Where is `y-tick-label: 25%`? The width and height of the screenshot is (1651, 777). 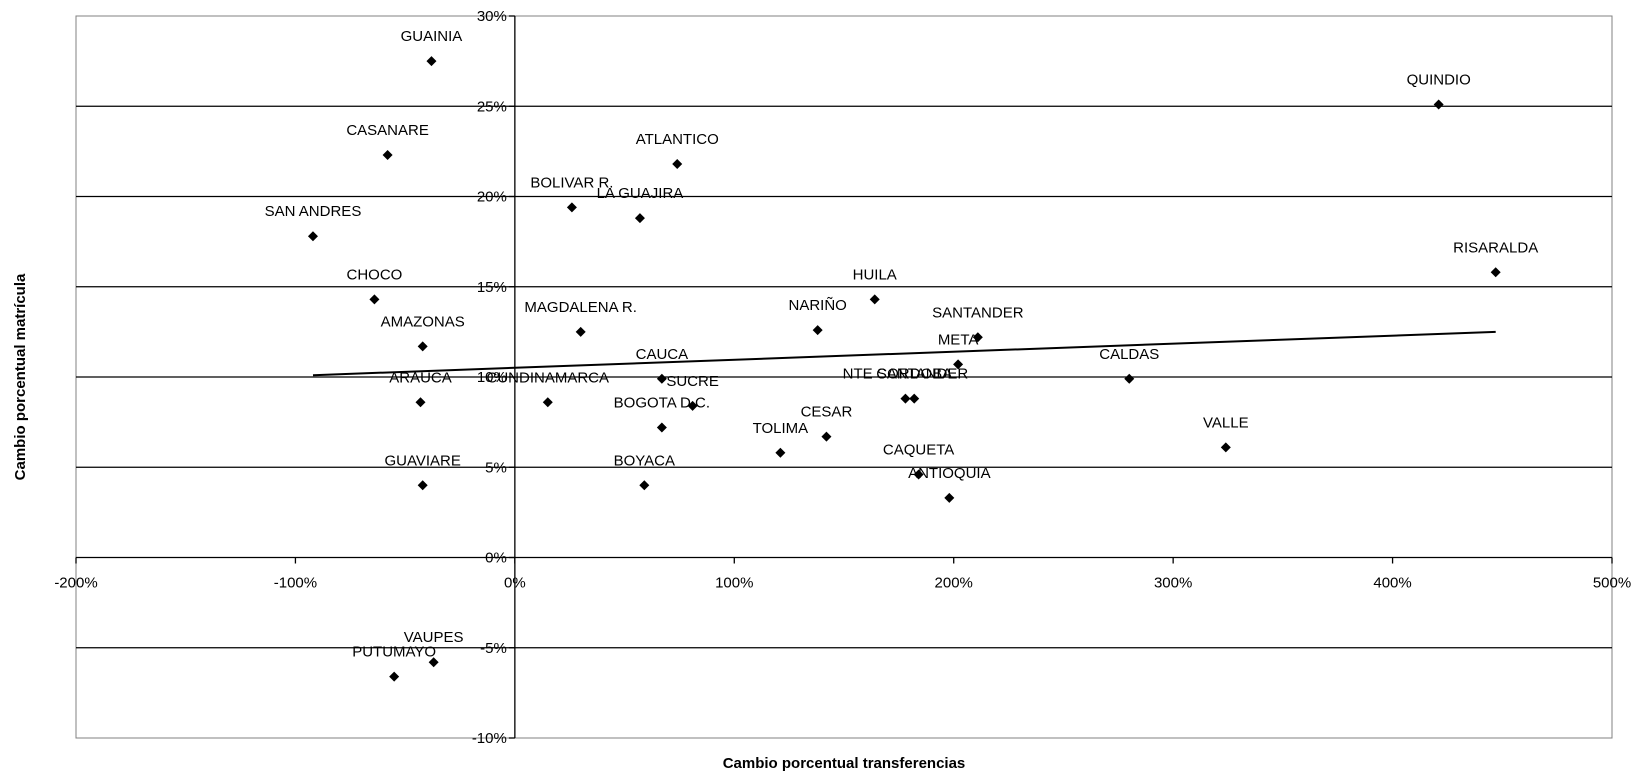
y-tick-label: 25% is located at coordinates (492, 106).